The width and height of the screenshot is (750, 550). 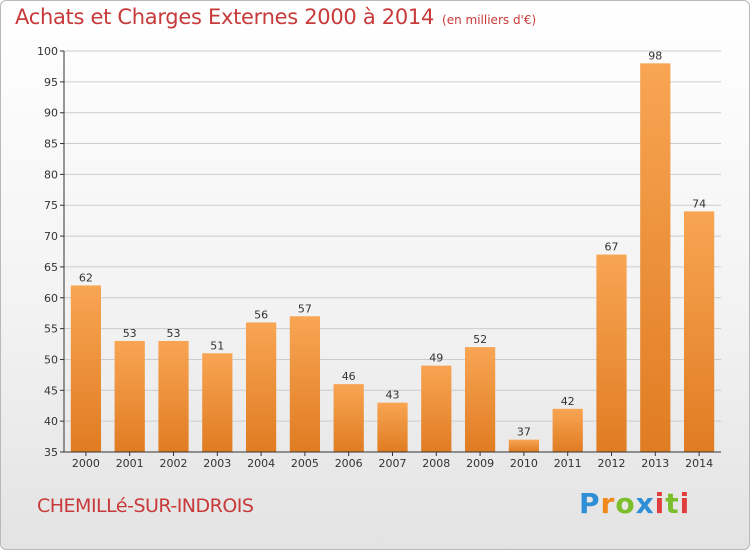 What do you see at coordinates (47, 51) in the screenshot?
I see `y-tick-label: 100` at bounding box center [47, 51].